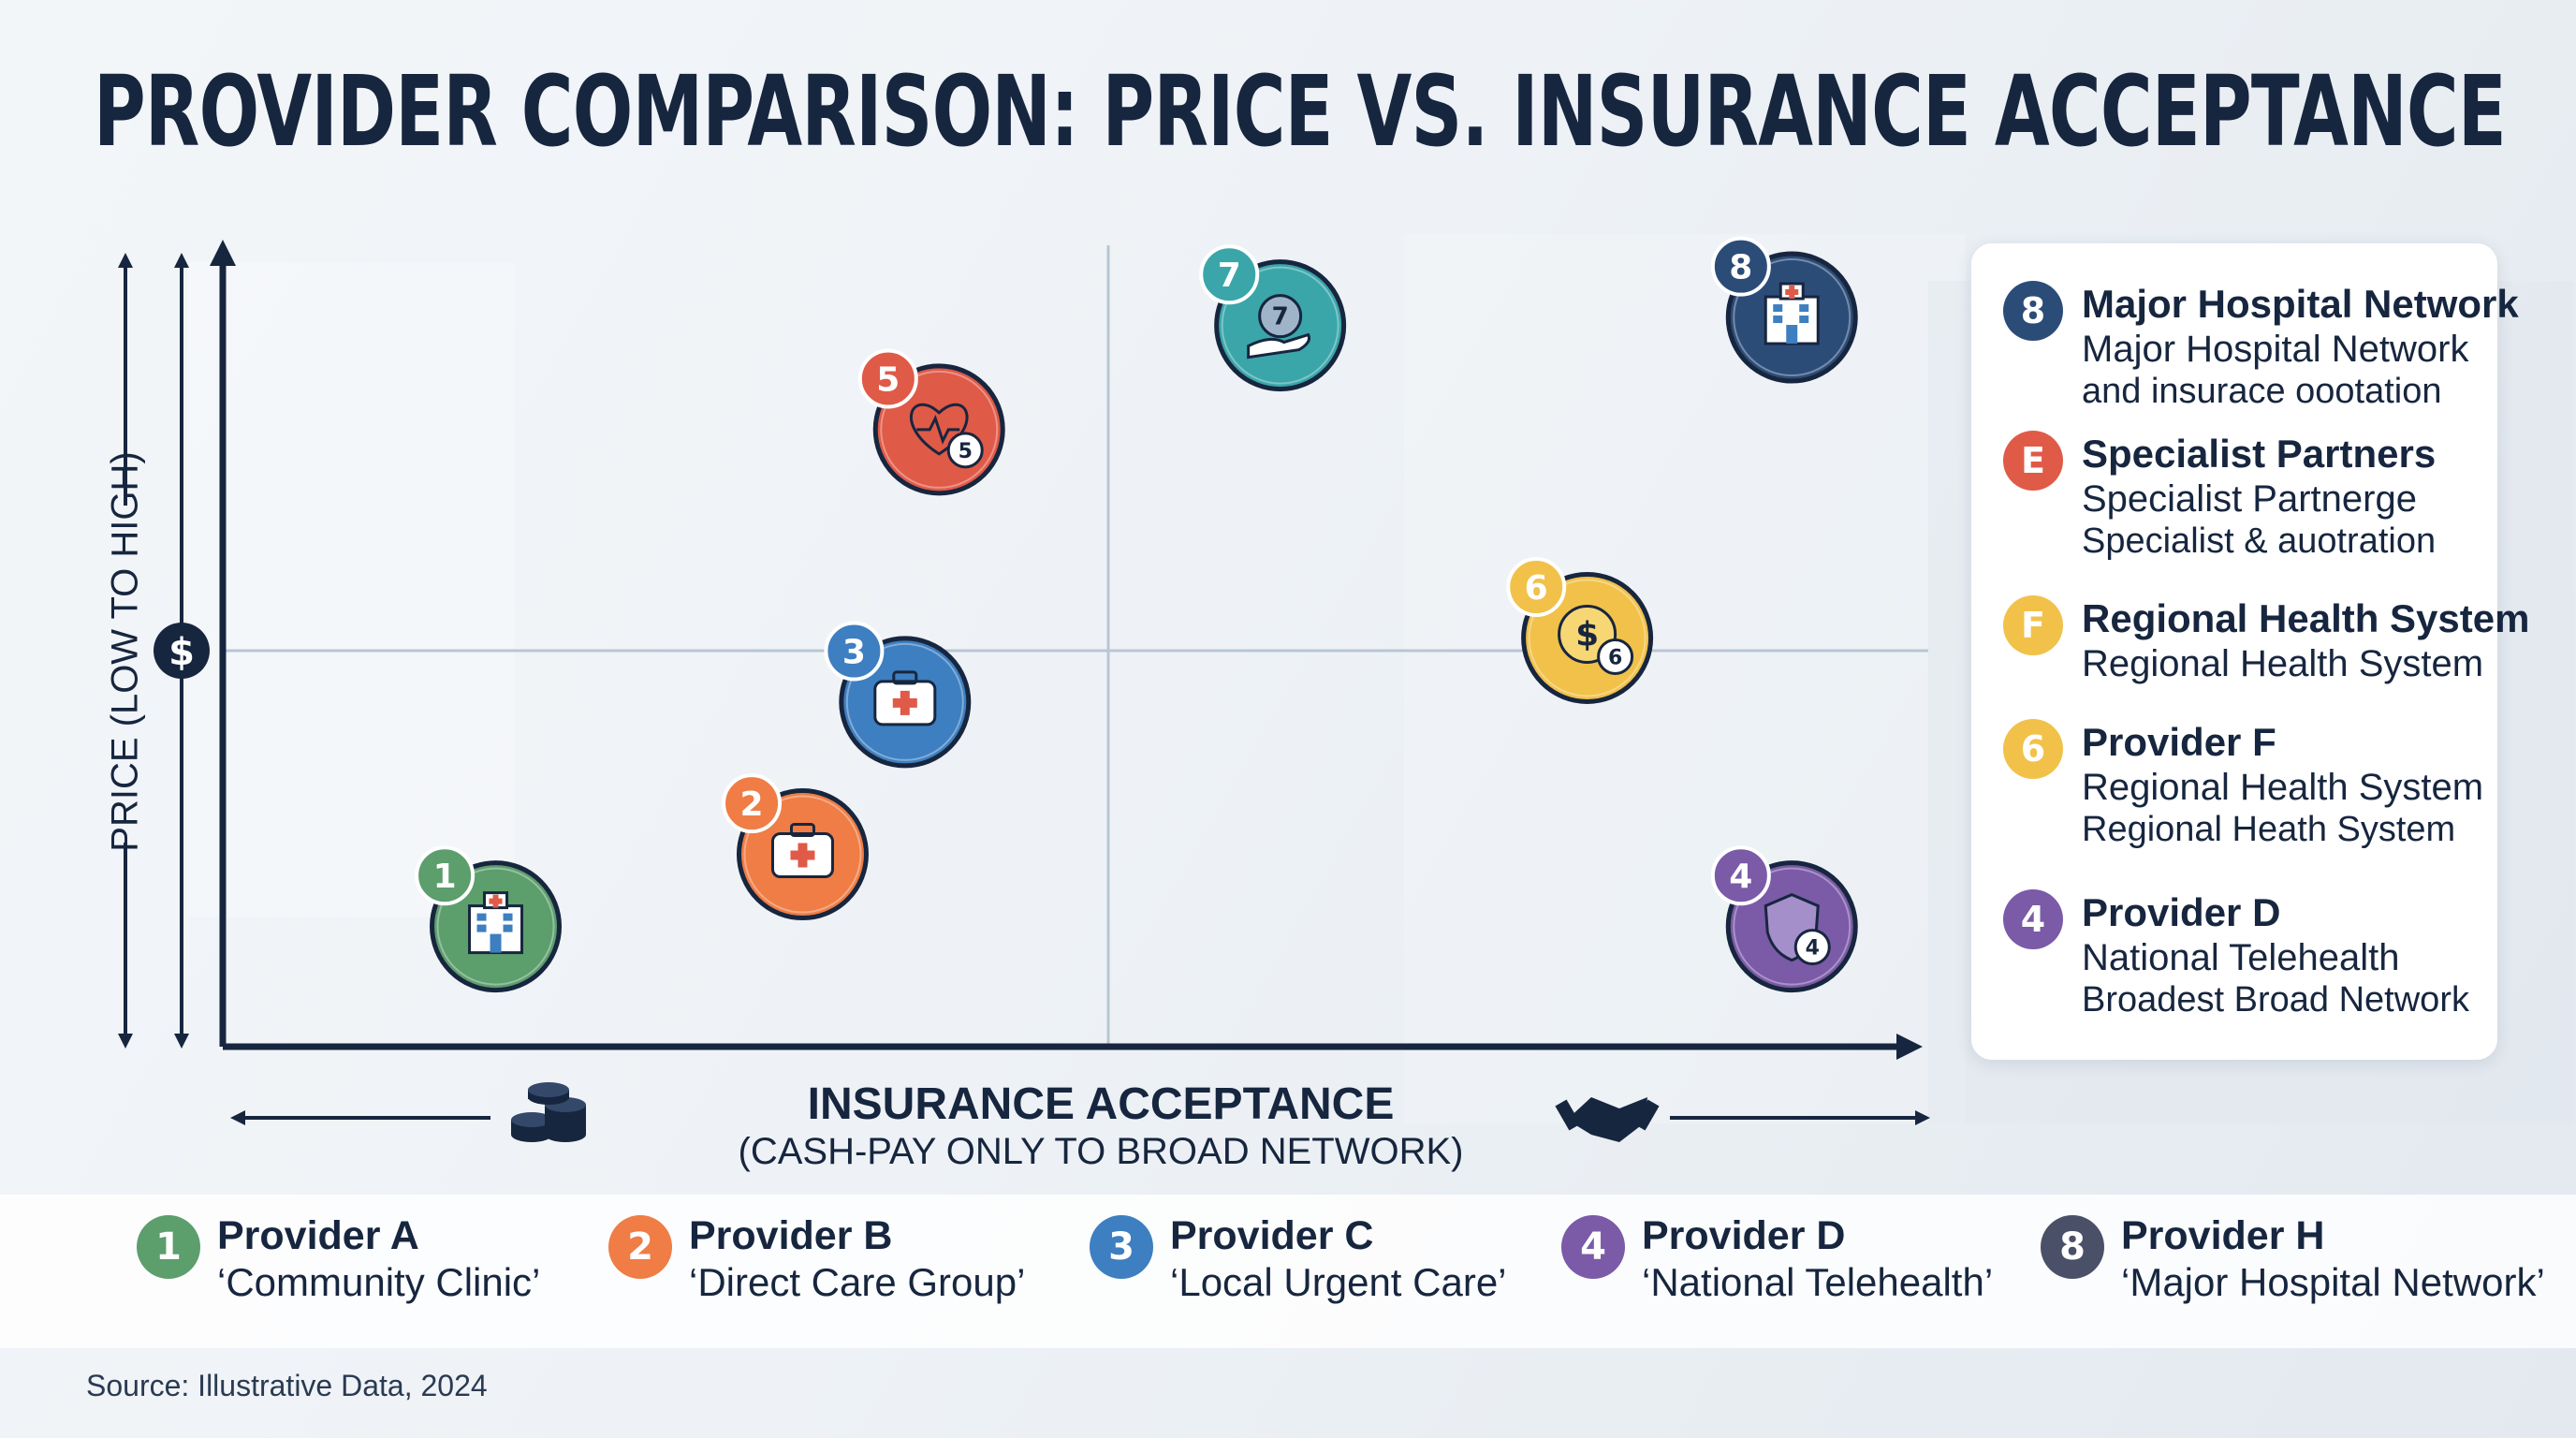 The height and width of the screenshot is (1438, 2576). I want to click on data-point-2: 2, so click(795, 847).